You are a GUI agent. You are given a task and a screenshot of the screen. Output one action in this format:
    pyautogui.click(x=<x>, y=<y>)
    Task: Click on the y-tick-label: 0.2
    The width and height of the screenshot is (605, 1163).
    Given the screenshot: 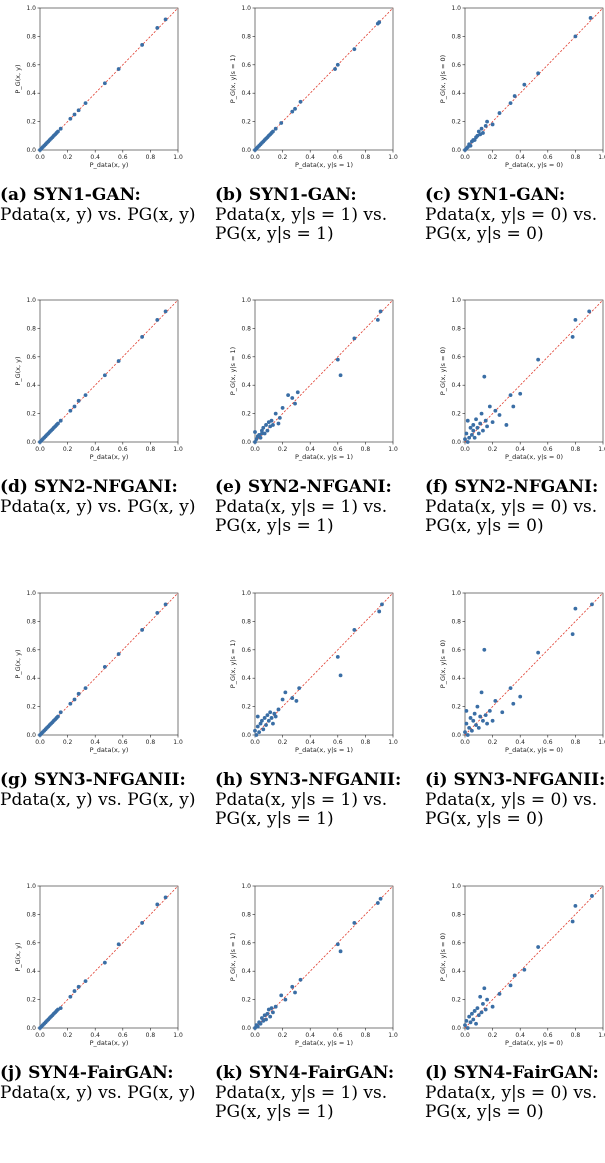 What is the action you would take?
    pyautogui.click(x=246, y=414)
    